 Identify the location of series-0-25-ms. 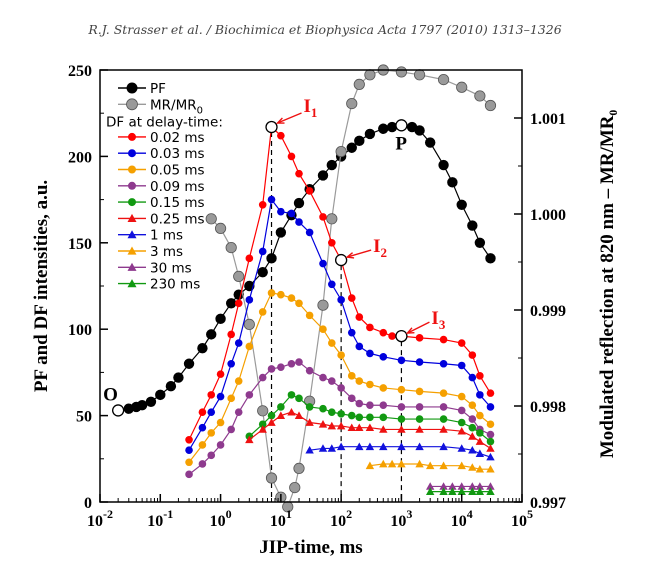
(370, 429).